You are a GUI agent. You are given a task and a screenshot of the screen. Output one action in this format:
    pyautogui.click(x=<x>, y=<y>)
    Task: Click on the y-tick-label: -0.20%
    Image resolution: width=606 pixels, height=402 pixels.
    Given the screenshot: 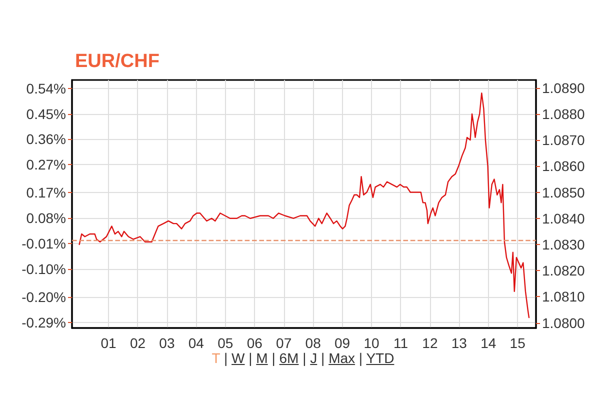 What is the action you would take?
    pyautogui.click(x=44, y=297)
    